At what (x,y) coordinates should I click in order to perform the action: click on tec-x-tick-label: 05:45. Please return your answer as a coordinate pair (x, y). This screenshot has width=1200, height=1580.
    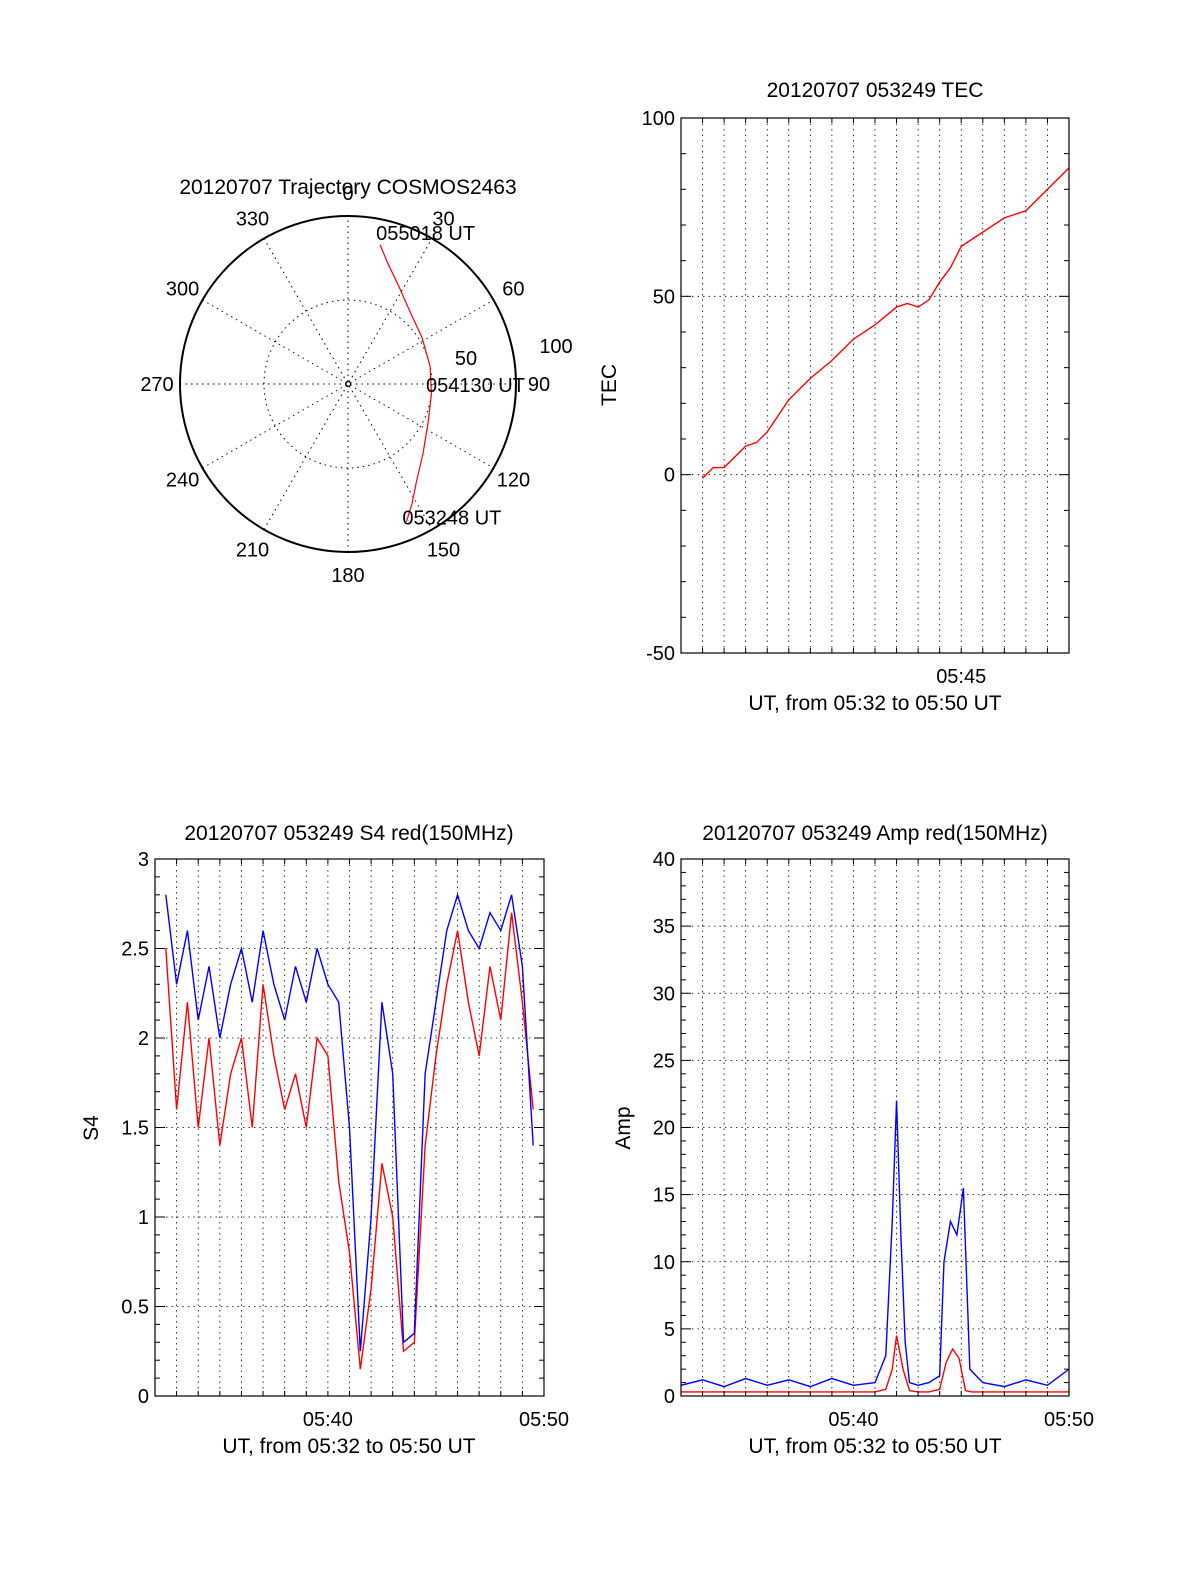
    Looking at the image, I should click on (961, 677).